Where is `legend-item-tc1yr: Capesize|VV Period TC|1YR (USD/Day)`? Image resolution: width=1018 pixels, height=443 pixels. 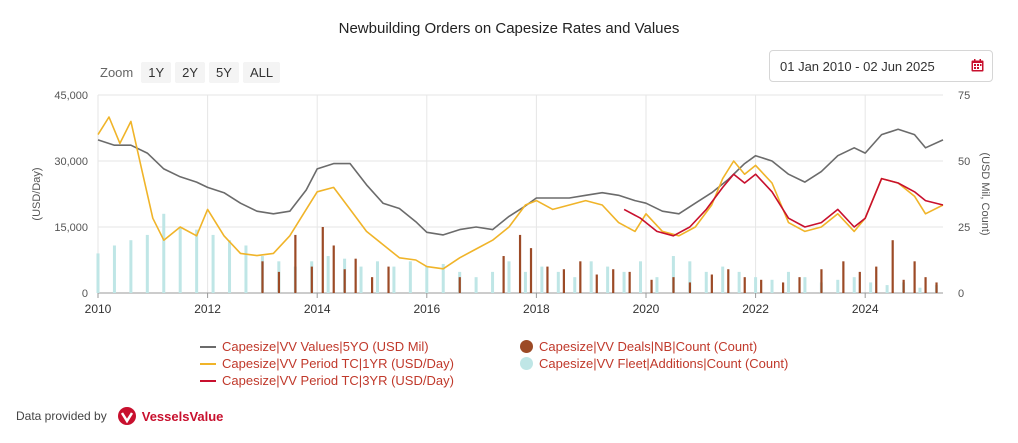
legend-item-tc1yr: Capesize|VV Period TC|1YR (USD/Day) is located at coordinates (327, 363).